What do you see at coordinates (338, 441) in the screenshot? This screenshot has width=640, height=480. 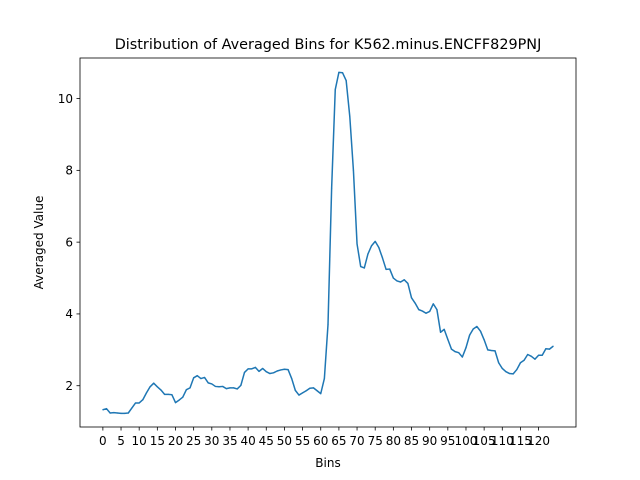 I see `x-tick-label: 65` at bounding box center [338, 441].